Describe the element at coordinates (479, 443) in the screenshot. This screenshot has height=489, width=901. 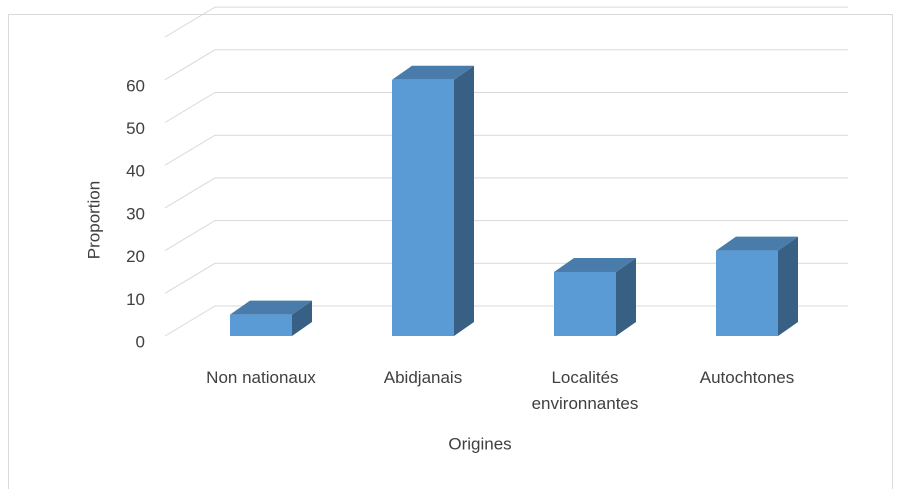
I see `x-axis-title: Origines` at that location.